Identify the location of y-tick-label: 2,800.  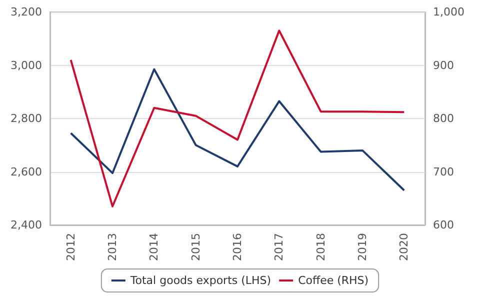
(26, 118).